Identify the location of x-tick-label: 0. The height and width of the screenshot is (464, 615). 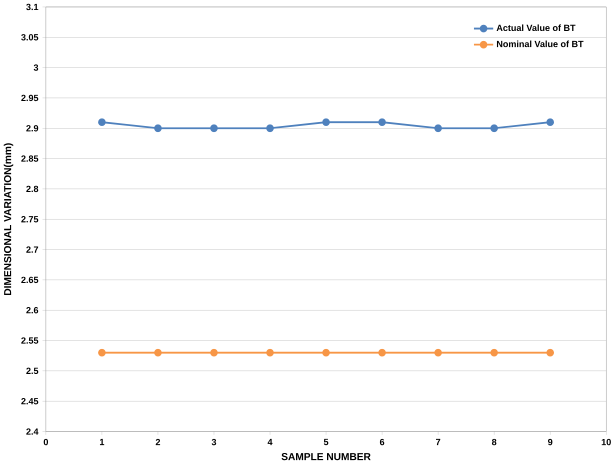
(46, 442).